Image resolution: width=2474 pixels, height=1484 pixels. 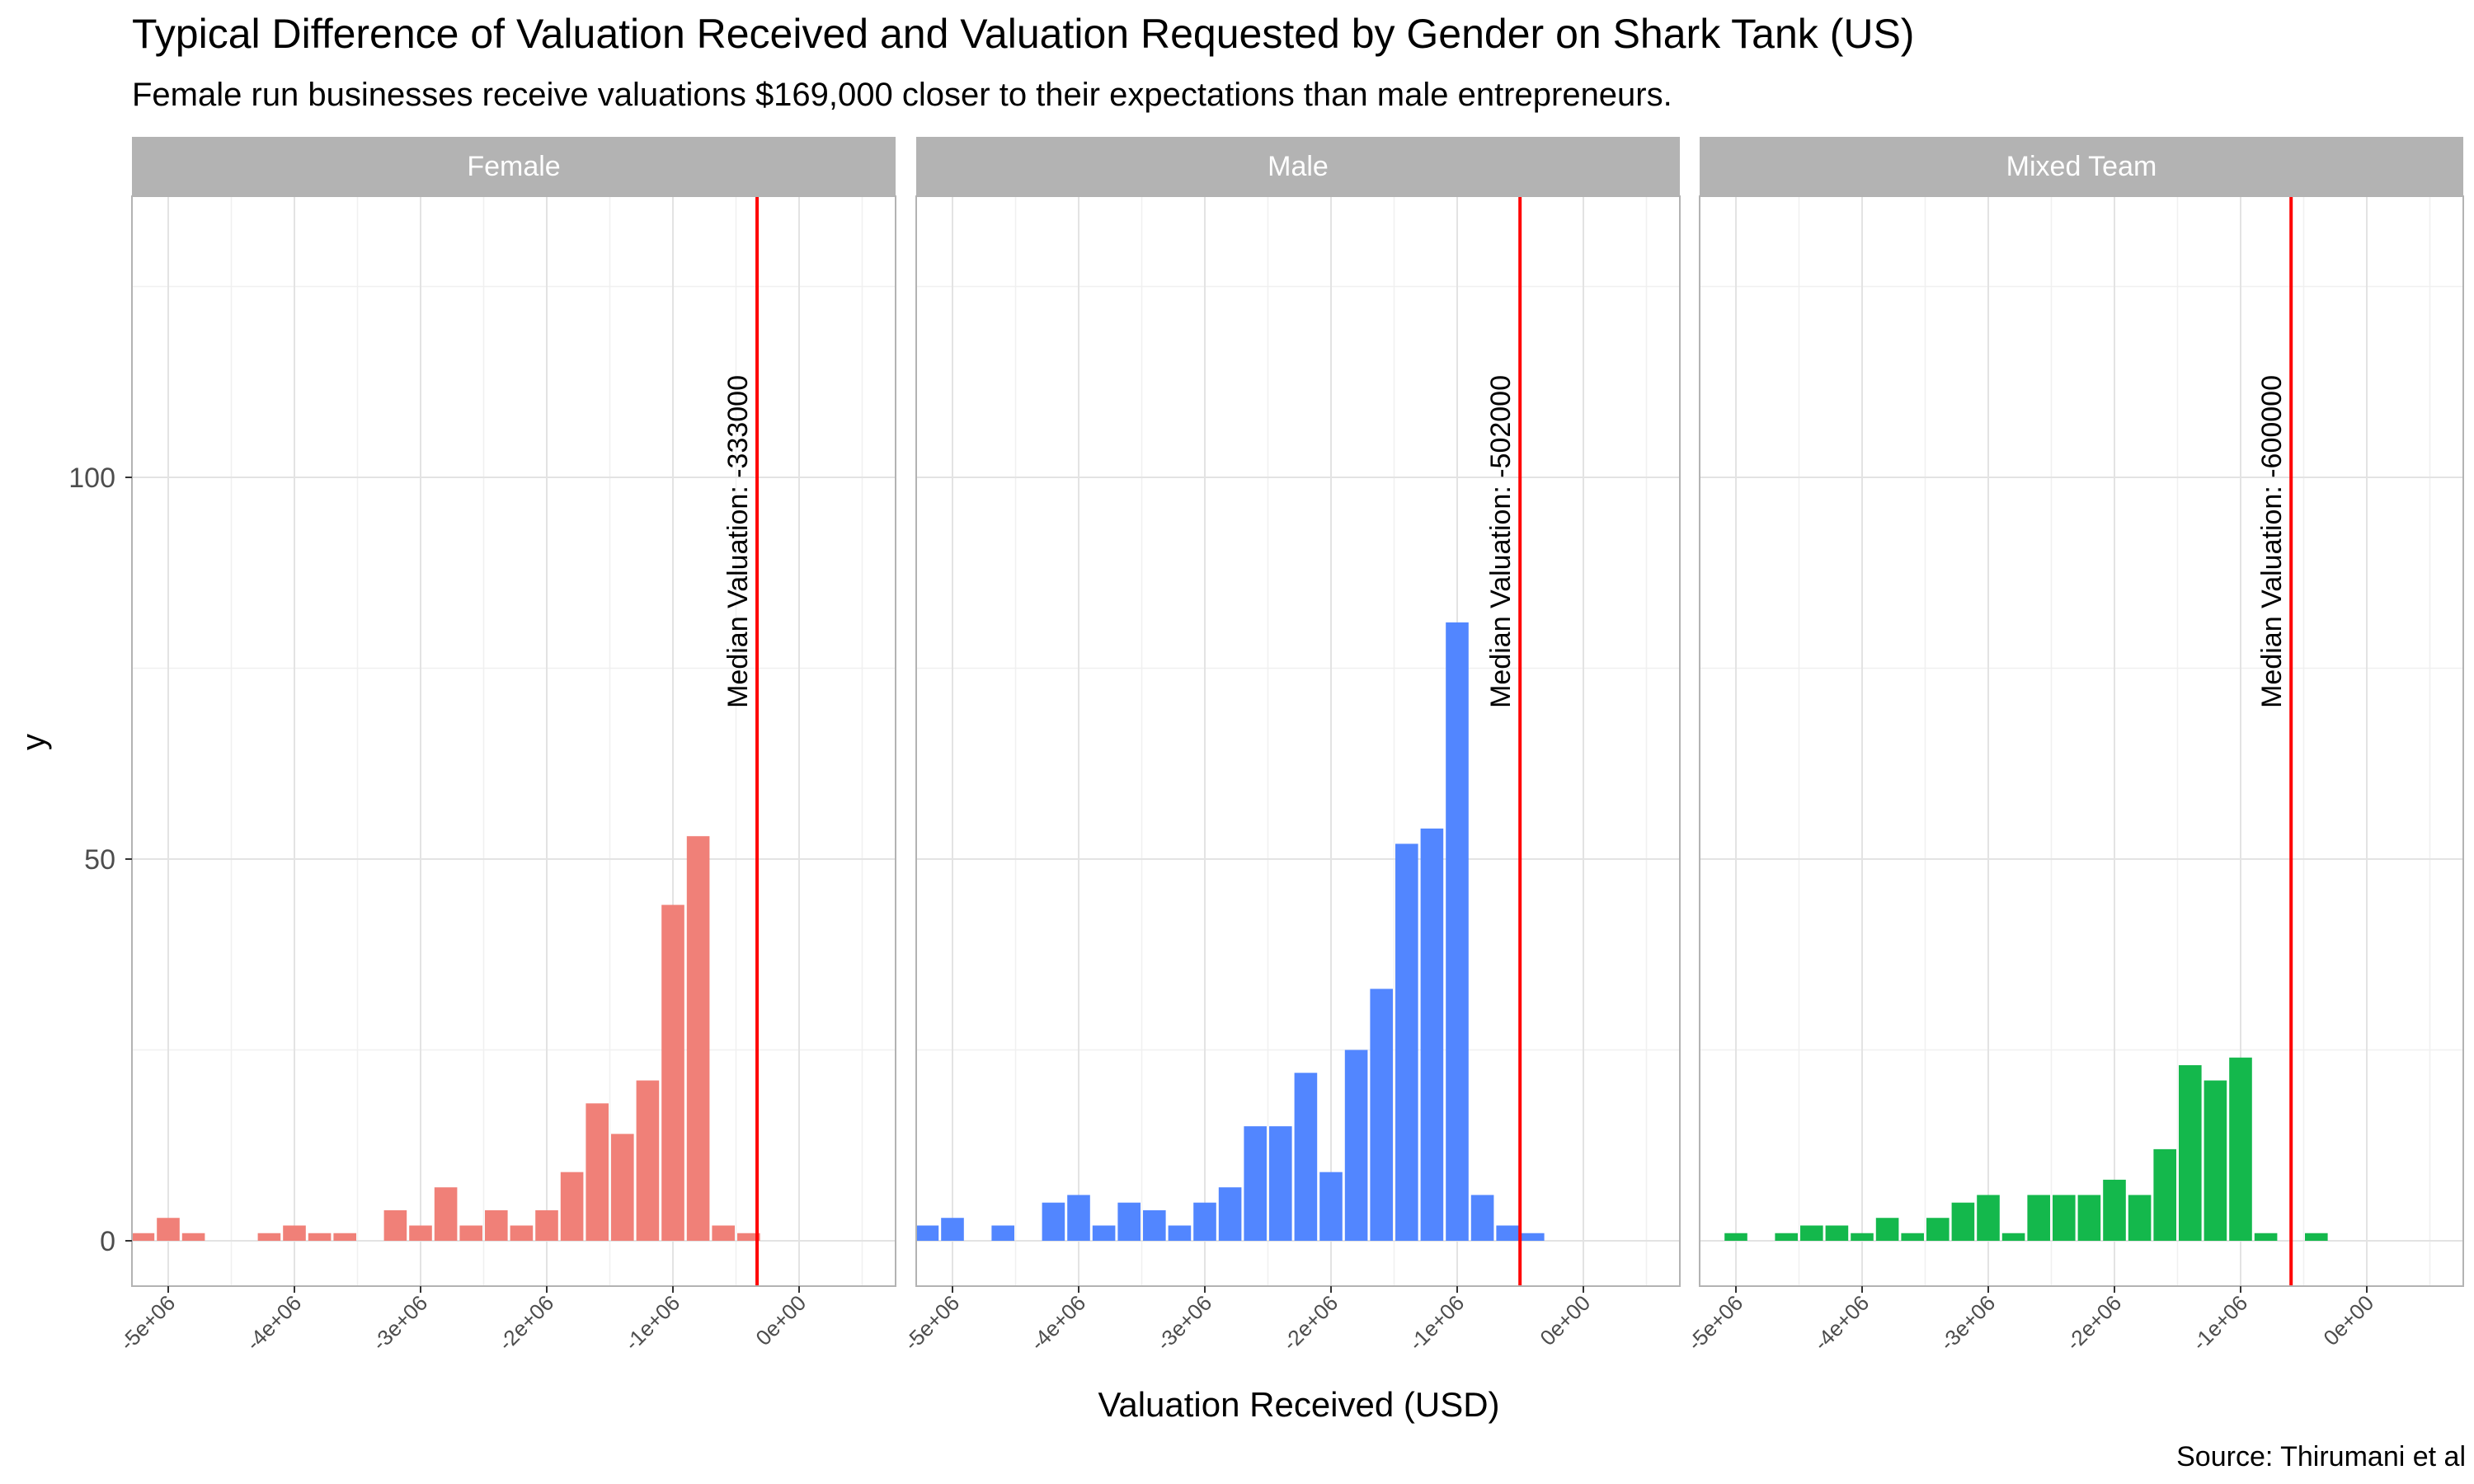 What do you see at coordinates (91, 478) in the screenshot?
I see `y-tick-label: 100` at bounding box center [91, 478].